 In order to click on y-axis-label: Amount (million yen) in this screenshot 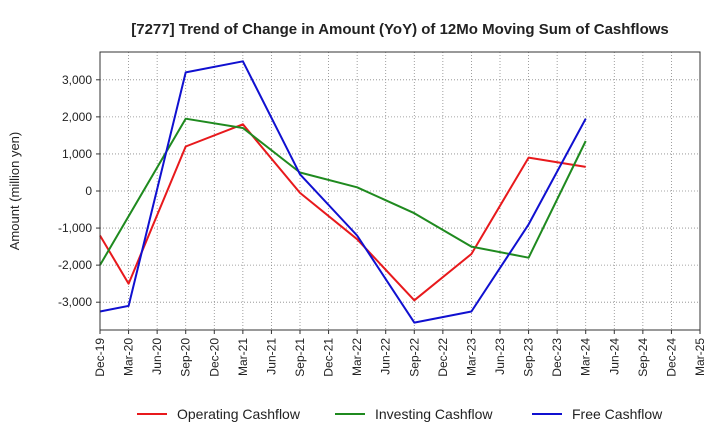, I will do `click(14, 191)`.